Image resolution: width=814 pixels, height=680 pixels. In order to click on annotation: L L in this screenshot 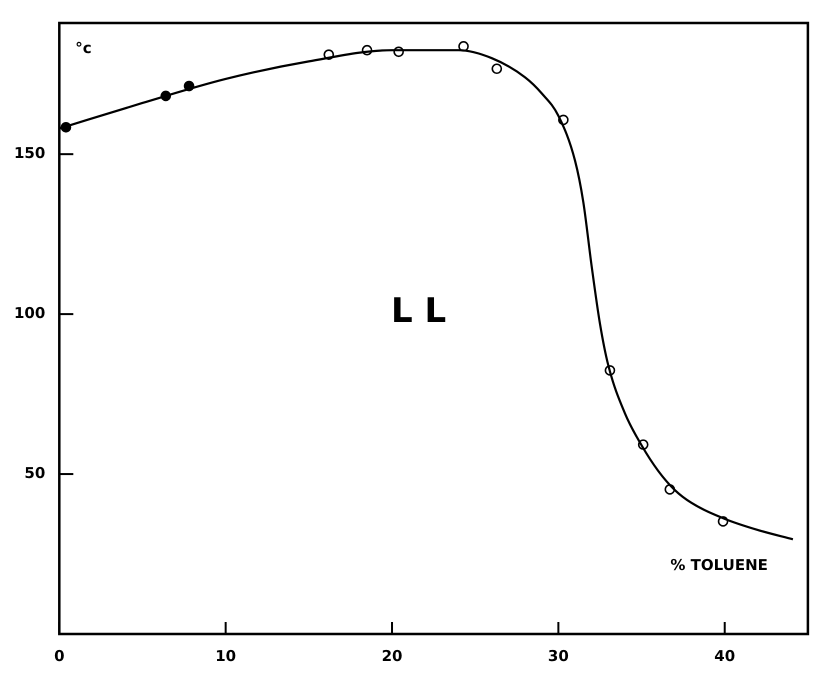, I will do `click(418, 311)`.